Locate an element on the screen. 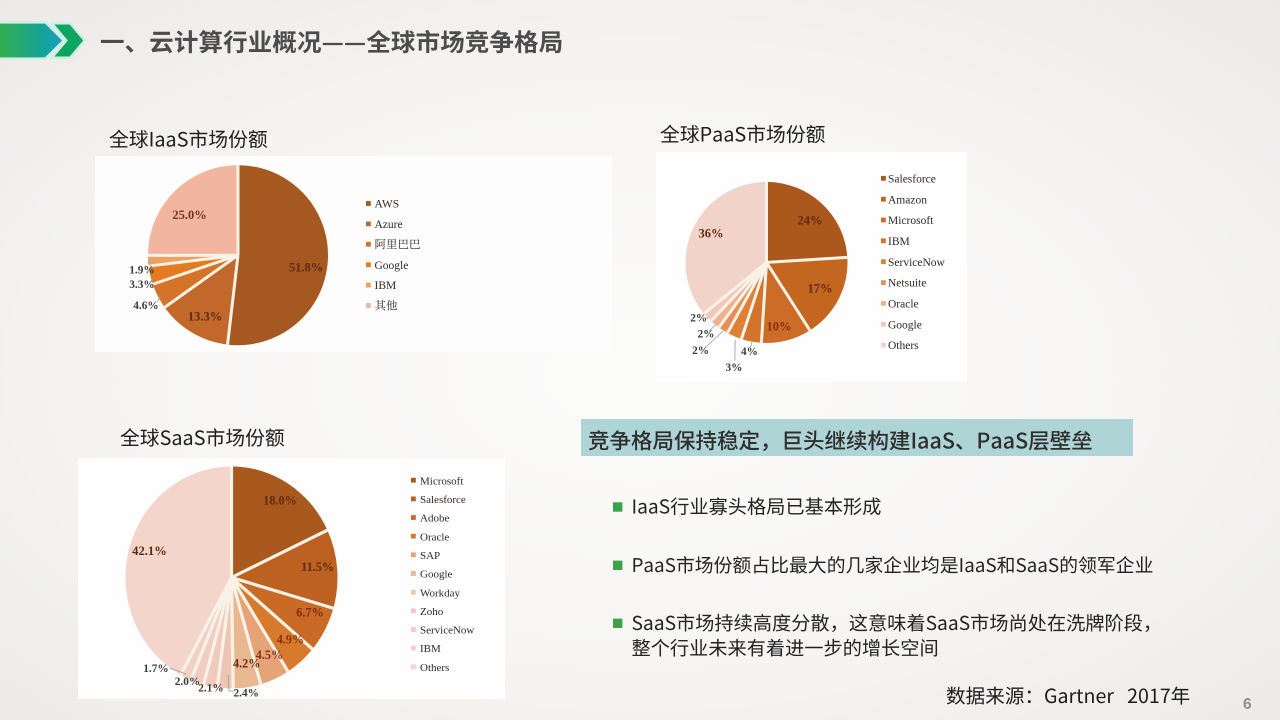  svg-text: 2.4% is located at coordinates (245, 693).